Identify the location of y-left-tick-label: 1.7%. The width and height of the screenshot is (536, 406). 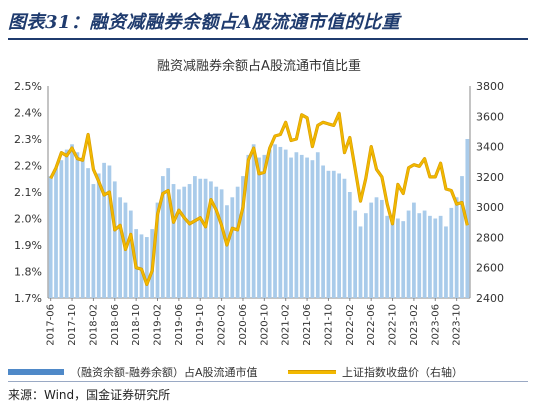
(28, 298).